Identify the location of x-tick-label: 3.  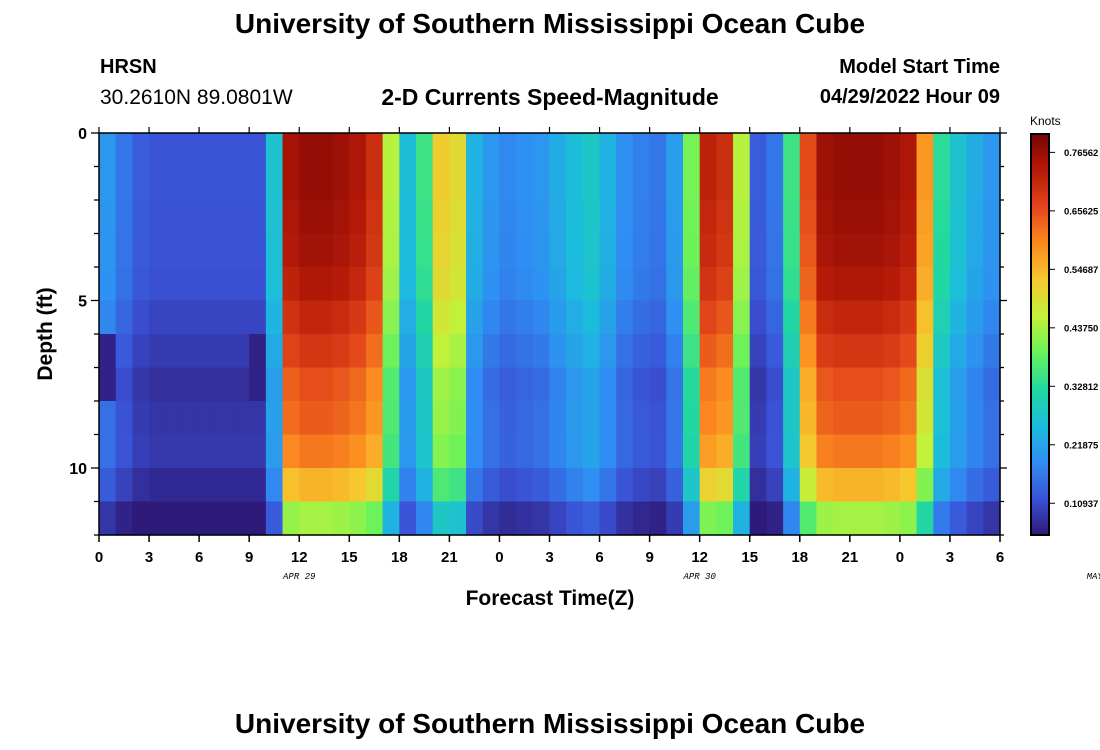
(549, 557).